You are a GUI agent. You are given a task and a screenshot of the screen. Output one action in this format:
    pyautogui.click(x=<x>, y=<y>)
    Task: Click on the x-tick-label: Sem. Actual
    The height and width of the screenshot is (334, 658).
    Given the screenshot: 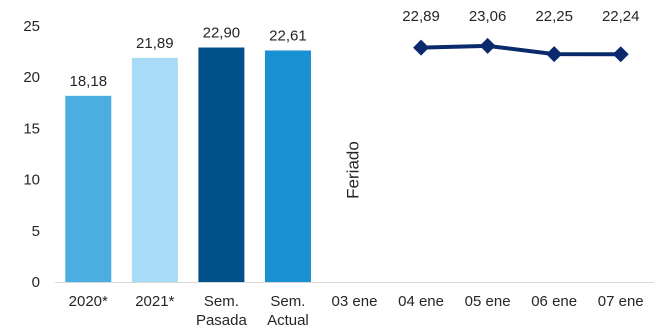 What is the action you would take?
    pyautogui.click(x=288, y=311)
    